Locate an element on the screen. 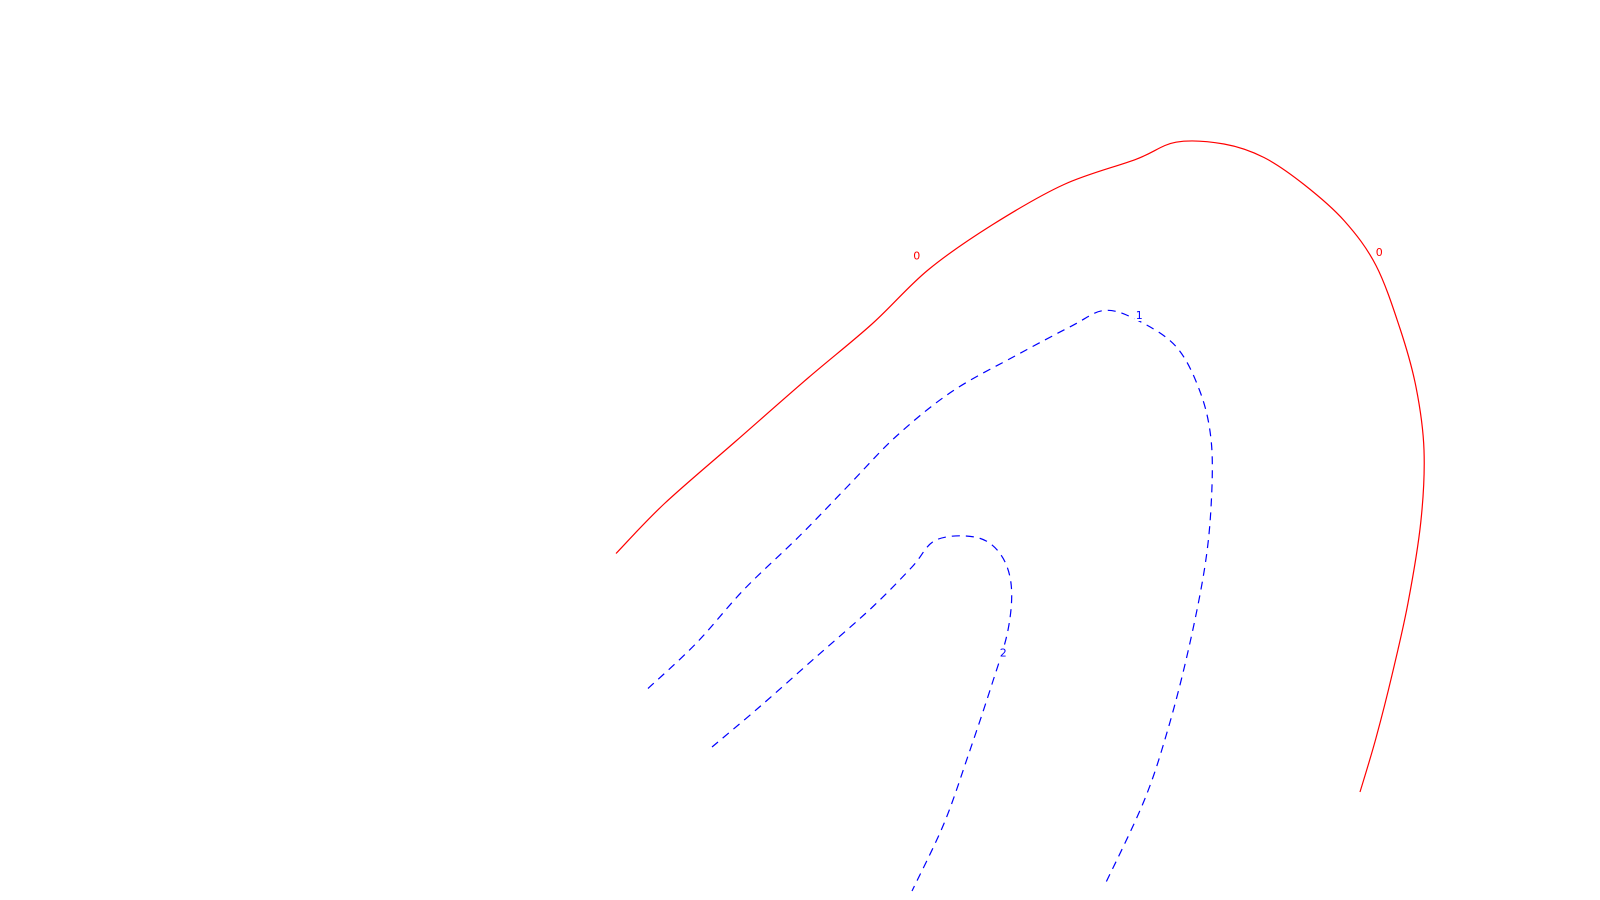 This screenshot has width=1600, height=900. contour-label-level-1: 1 is located at coordinates (1139, 315).